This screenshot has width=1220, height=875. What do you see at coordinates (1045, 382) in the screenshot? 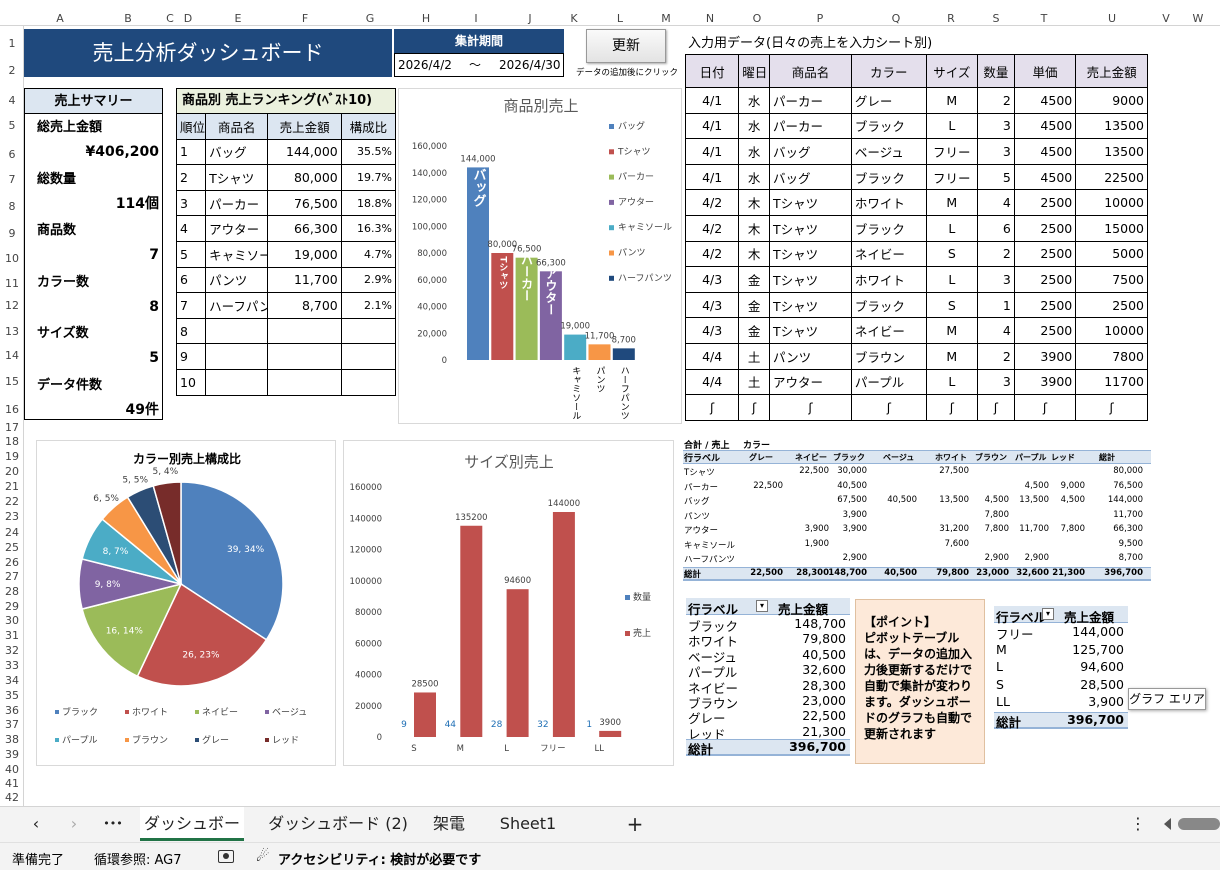
I see `input-cell: 3900` at bounding box center [1045, 382].